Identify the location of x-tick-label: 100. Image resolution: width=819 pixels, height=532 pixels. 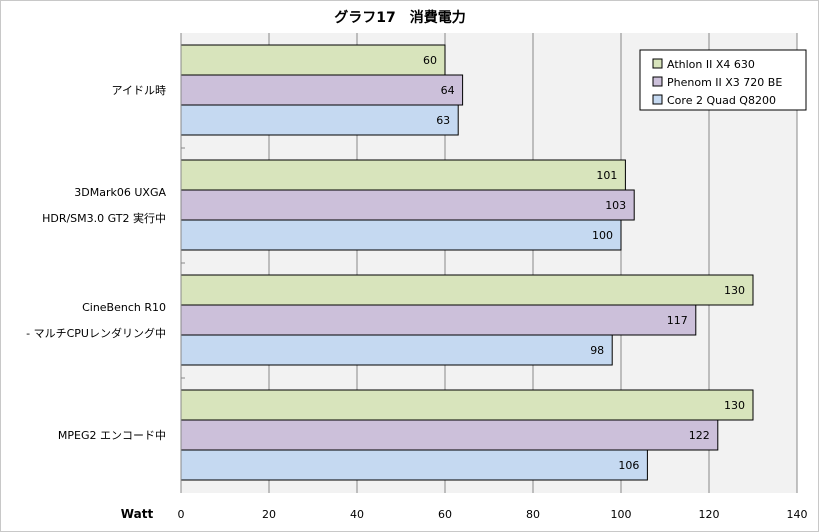
(621, 514).